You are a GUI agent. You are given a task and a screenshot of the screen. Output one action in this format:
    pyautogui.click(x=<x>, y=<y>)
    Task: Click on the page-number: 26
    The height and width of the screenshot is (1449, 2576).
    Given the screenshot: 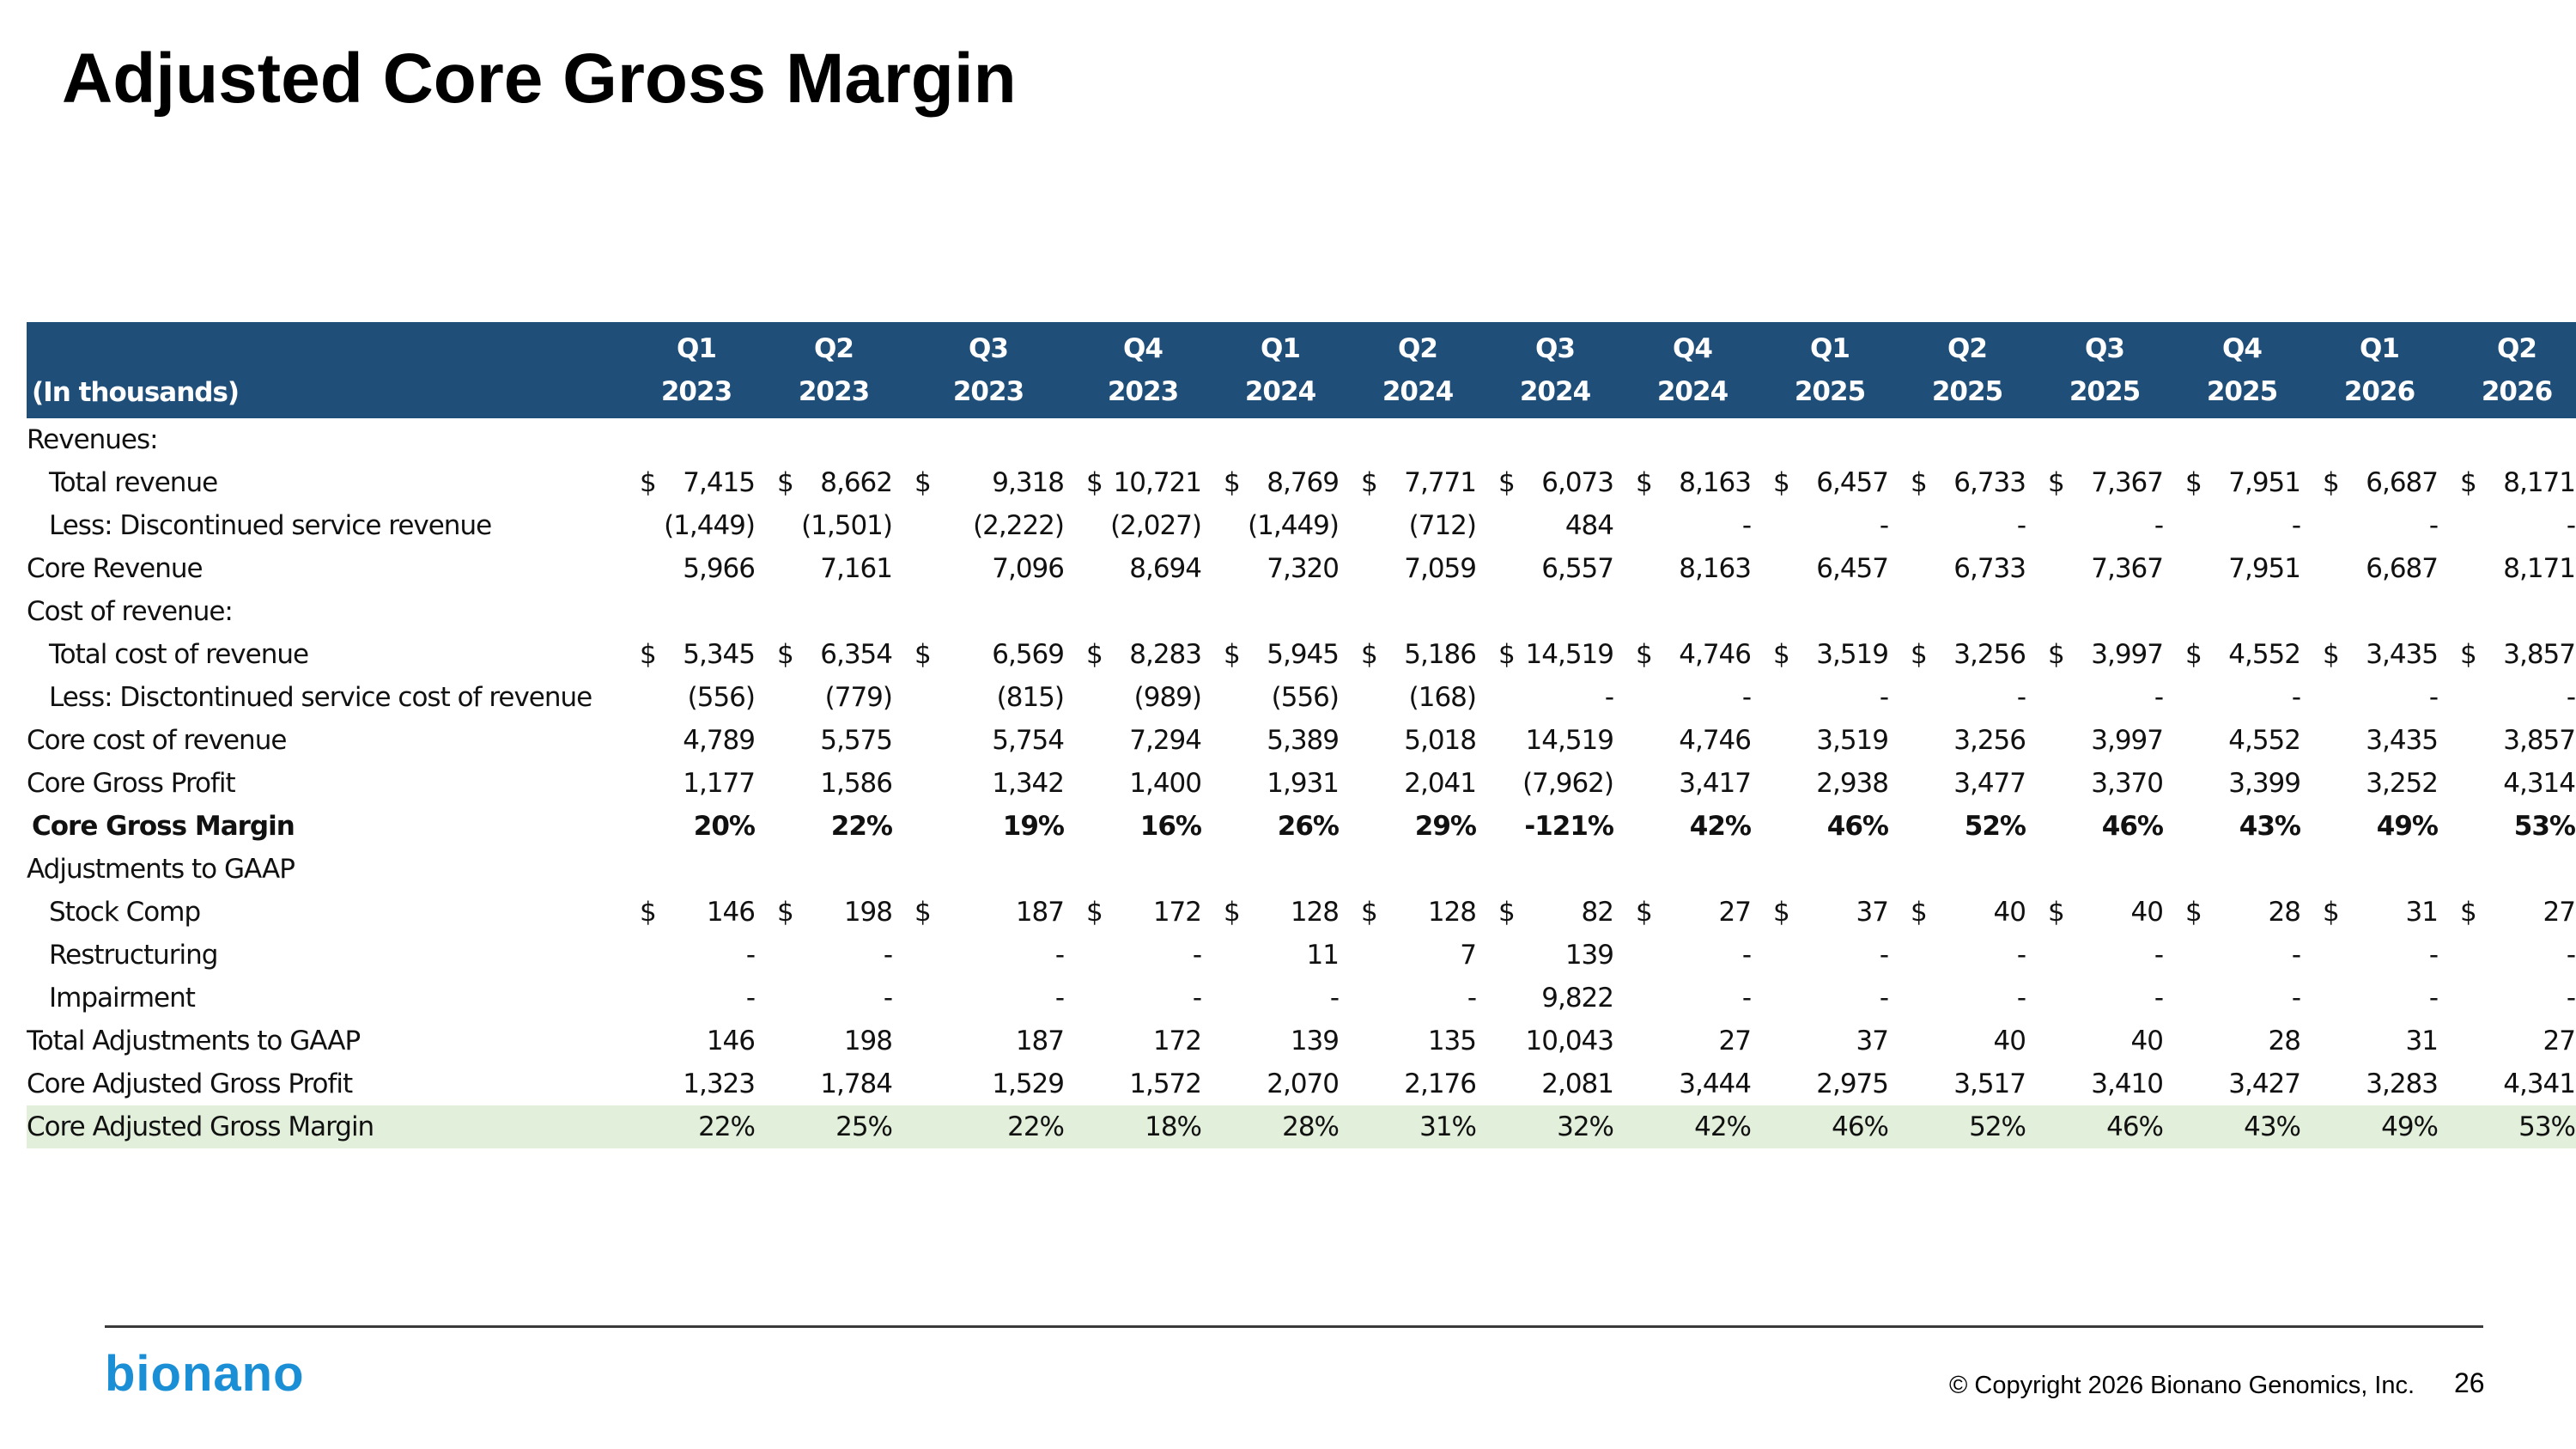 What is the action you would take?
    pyautogui.click(x=2470, y=1382)
    